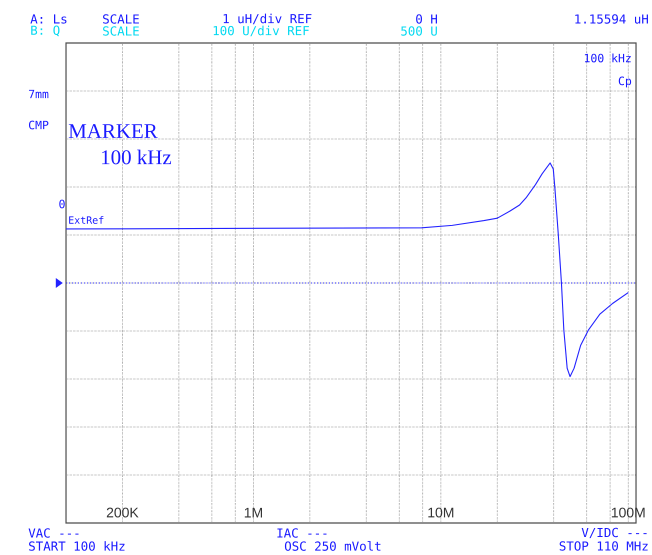  I want to click on text: 7mm, so click(38, 94).